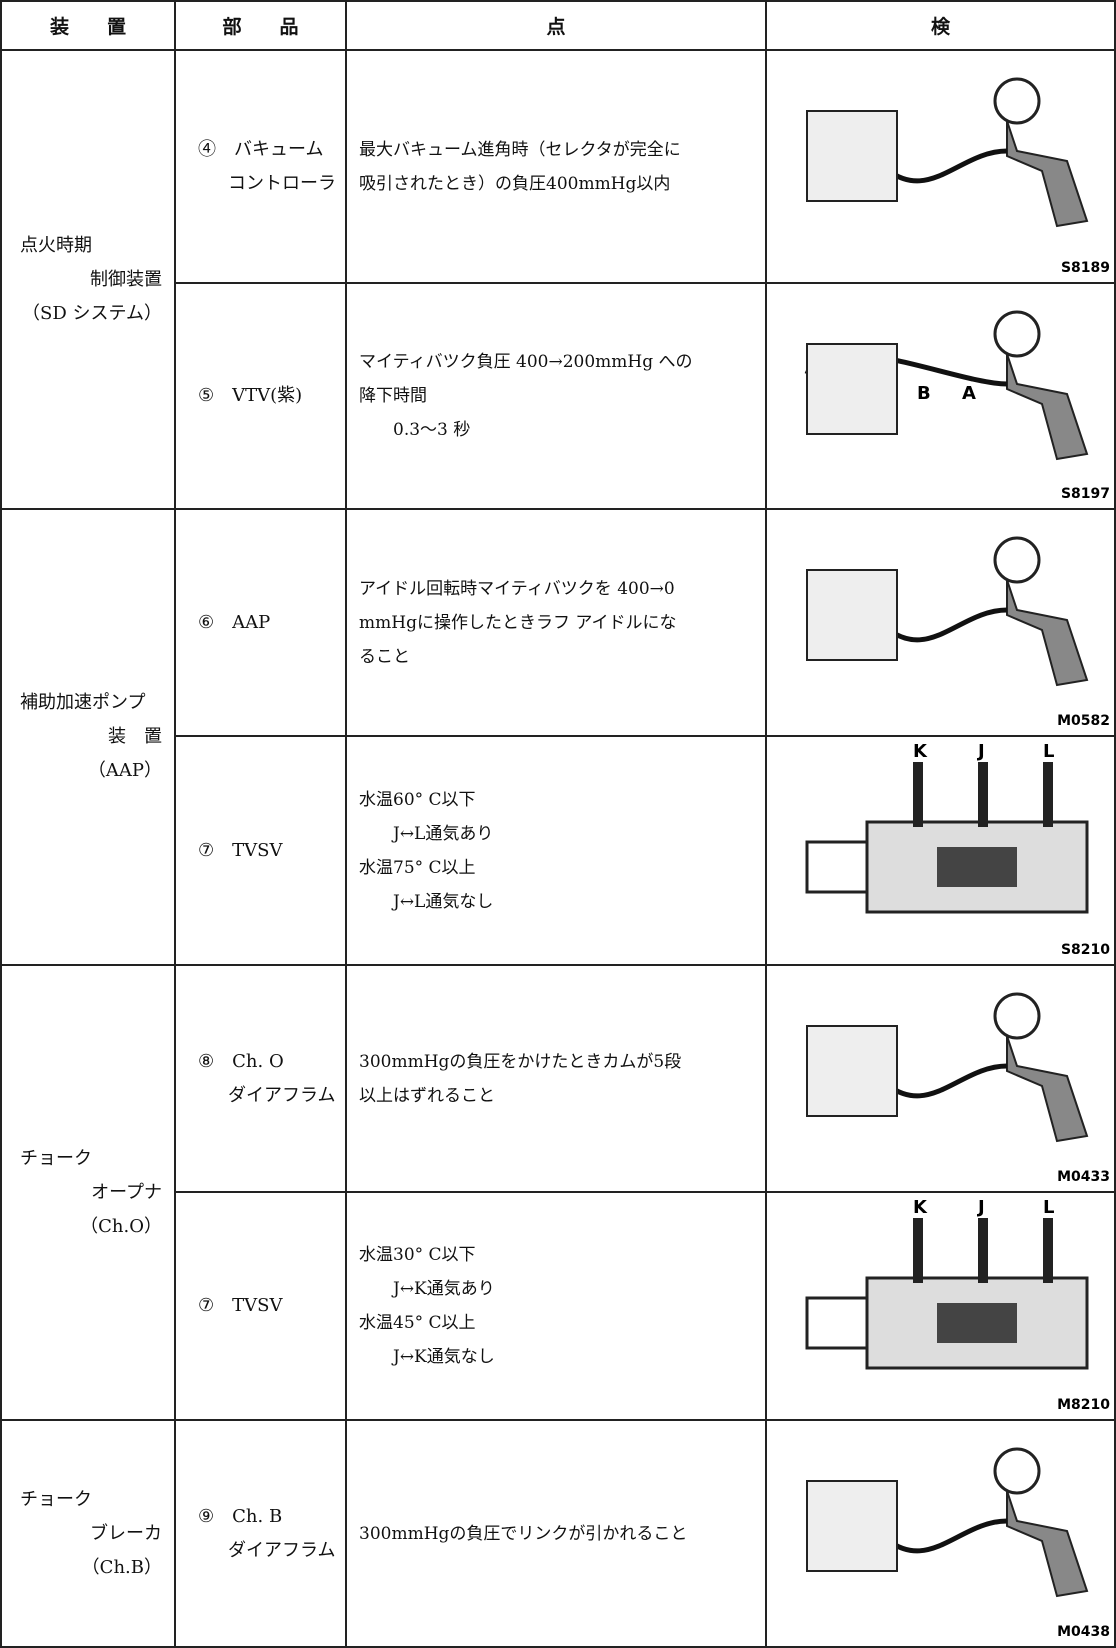 The width and height of the screenshot is (1116, 1648). I want to click on check-cell: 水温60° C以下 J↔L通気あり 水温75° C以上 J↔L通気なし, so click(557, 851).